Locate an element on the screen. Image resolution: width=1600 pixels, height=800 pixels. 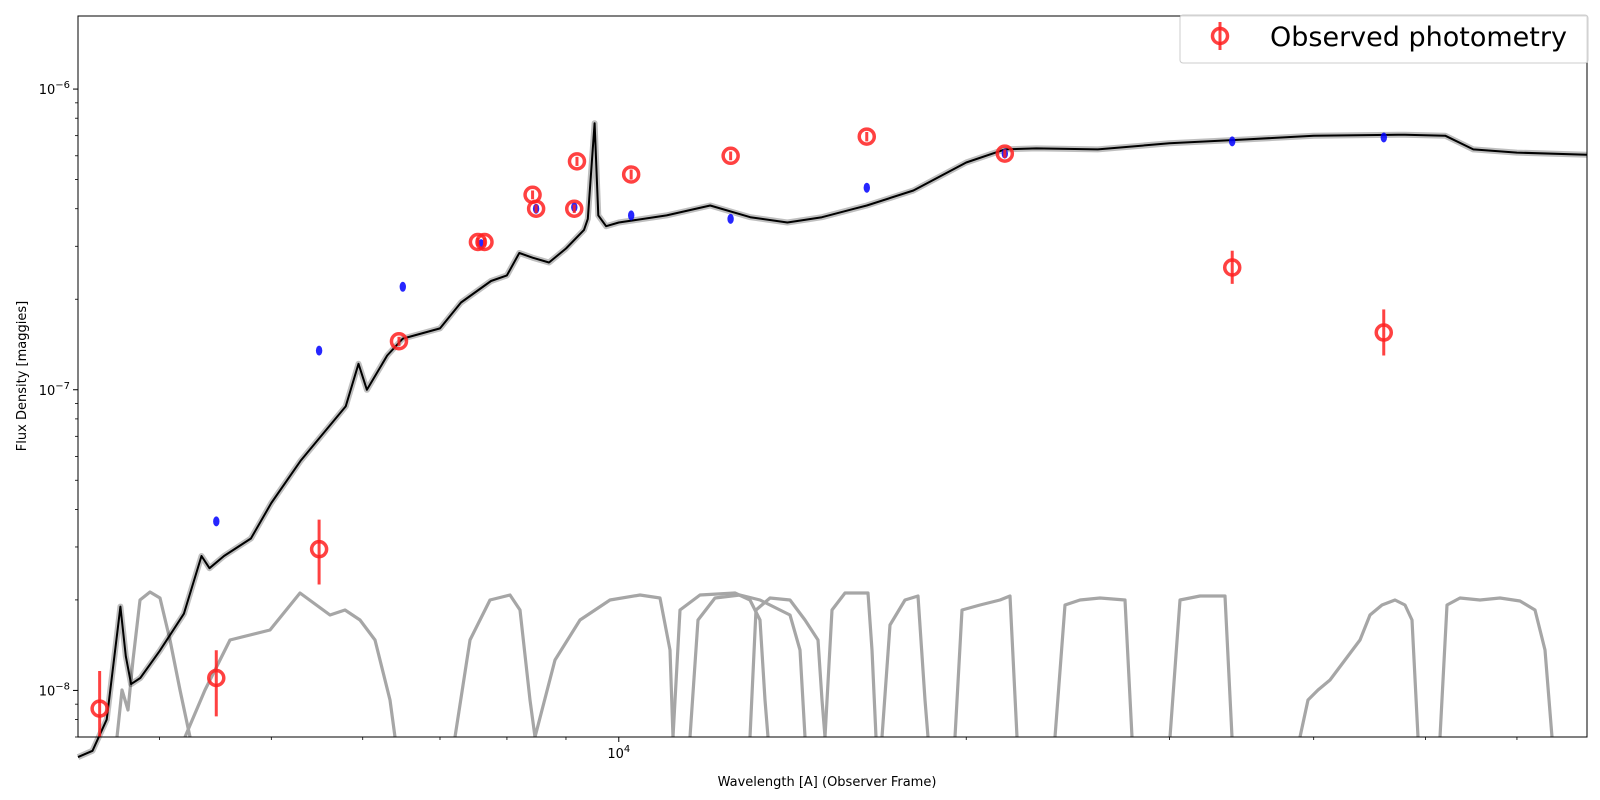
y-axis-label: Flux Density [maggies] is located at coordinates (22, 376).